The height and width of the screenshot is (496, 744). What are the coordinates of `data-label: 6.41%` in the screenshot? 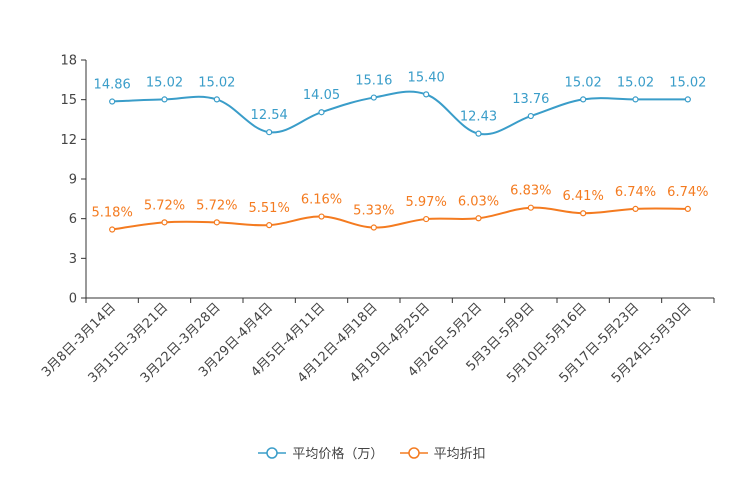 It's located at (583, 196).